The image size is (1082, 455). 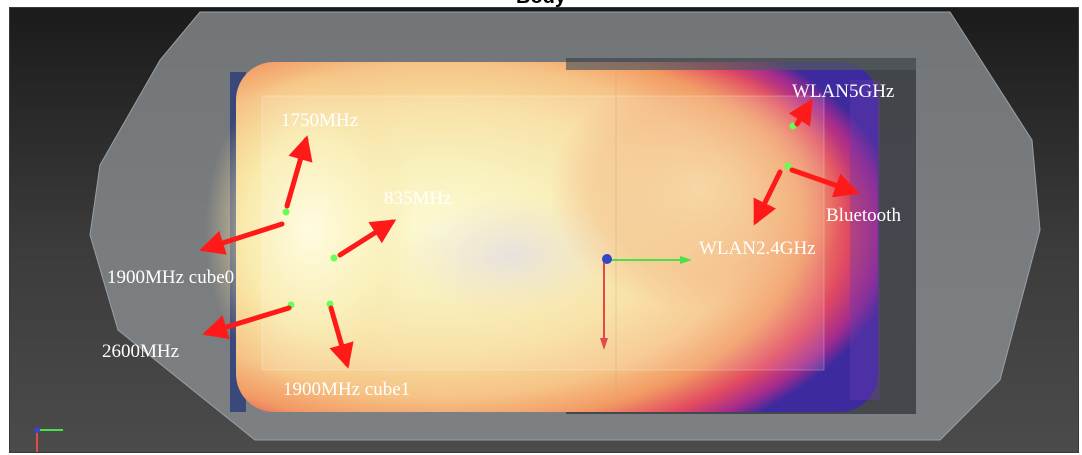 What do you see at coordinates (768, 197) in the screenshot?
I see `arrow-wlan24` at bounding box center [768, 197].